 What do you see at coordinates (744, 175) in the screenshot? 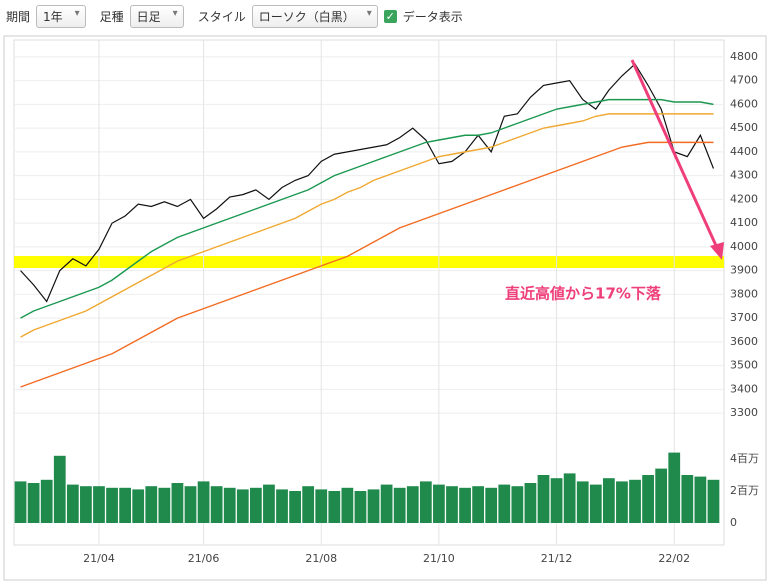
I see `y-tick-label: 4300` at bounding box center [744, 175].